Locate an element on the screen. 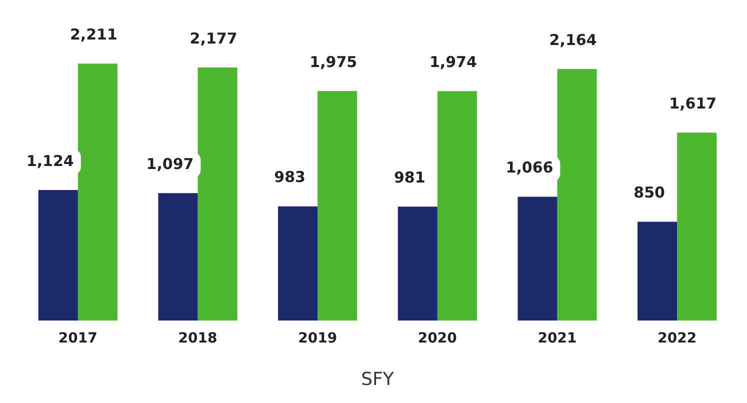  x-tick-label: 2017 is located at coordinates (78, 338).